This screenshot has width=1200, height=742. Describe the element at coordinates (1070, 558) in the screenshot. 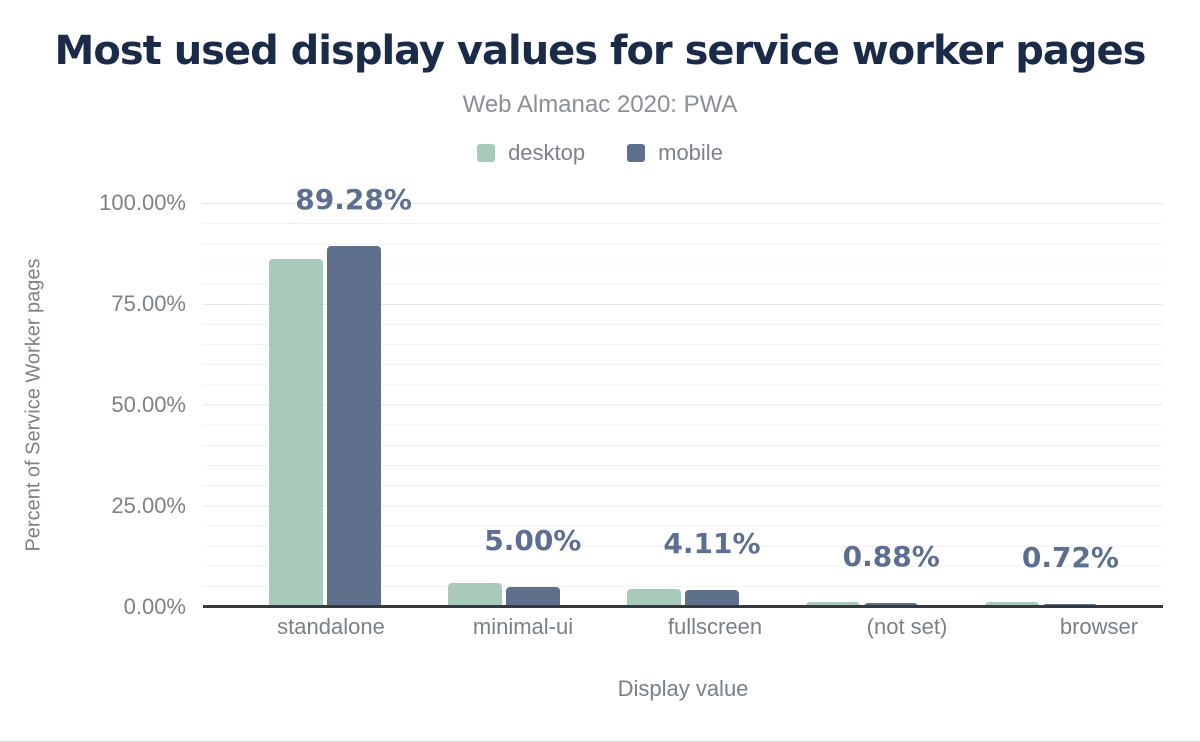

I see `bar-value-label: 0.72%` at that location.